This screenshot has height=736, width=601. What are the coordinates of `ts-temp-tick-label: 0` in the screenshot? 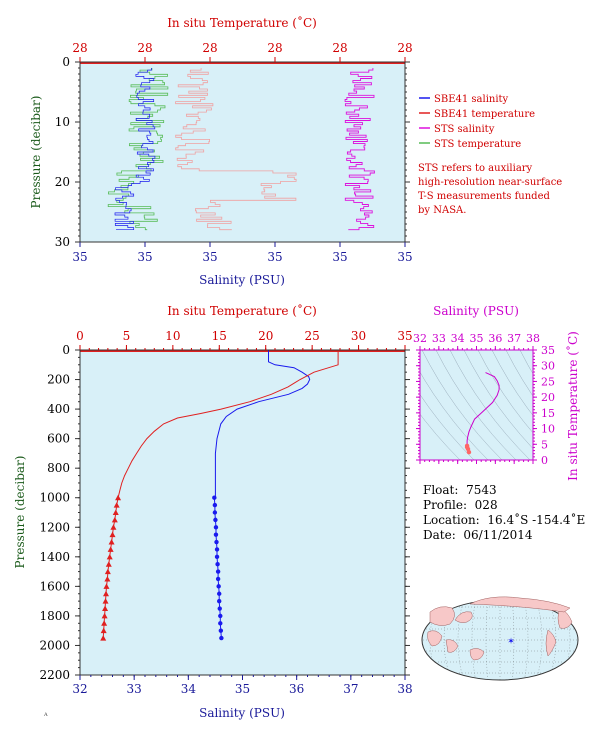 It's located at (544, 460).